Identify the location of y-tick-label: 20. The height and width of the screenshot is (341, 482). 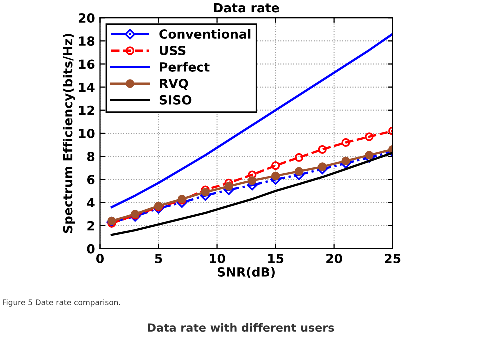
(86, 18).